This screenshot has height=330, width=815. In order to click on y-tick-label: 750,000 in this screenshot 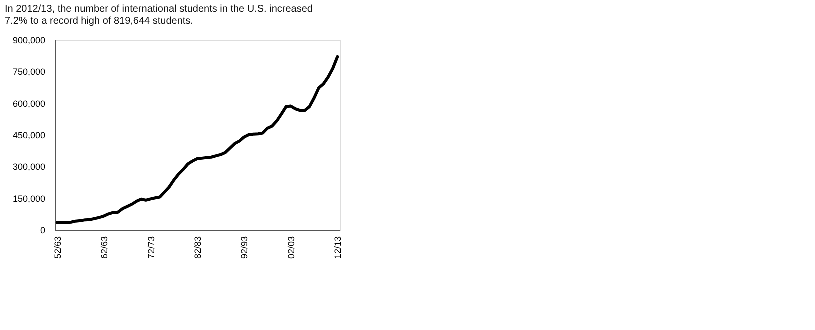, I will do `click(29, 72)`.